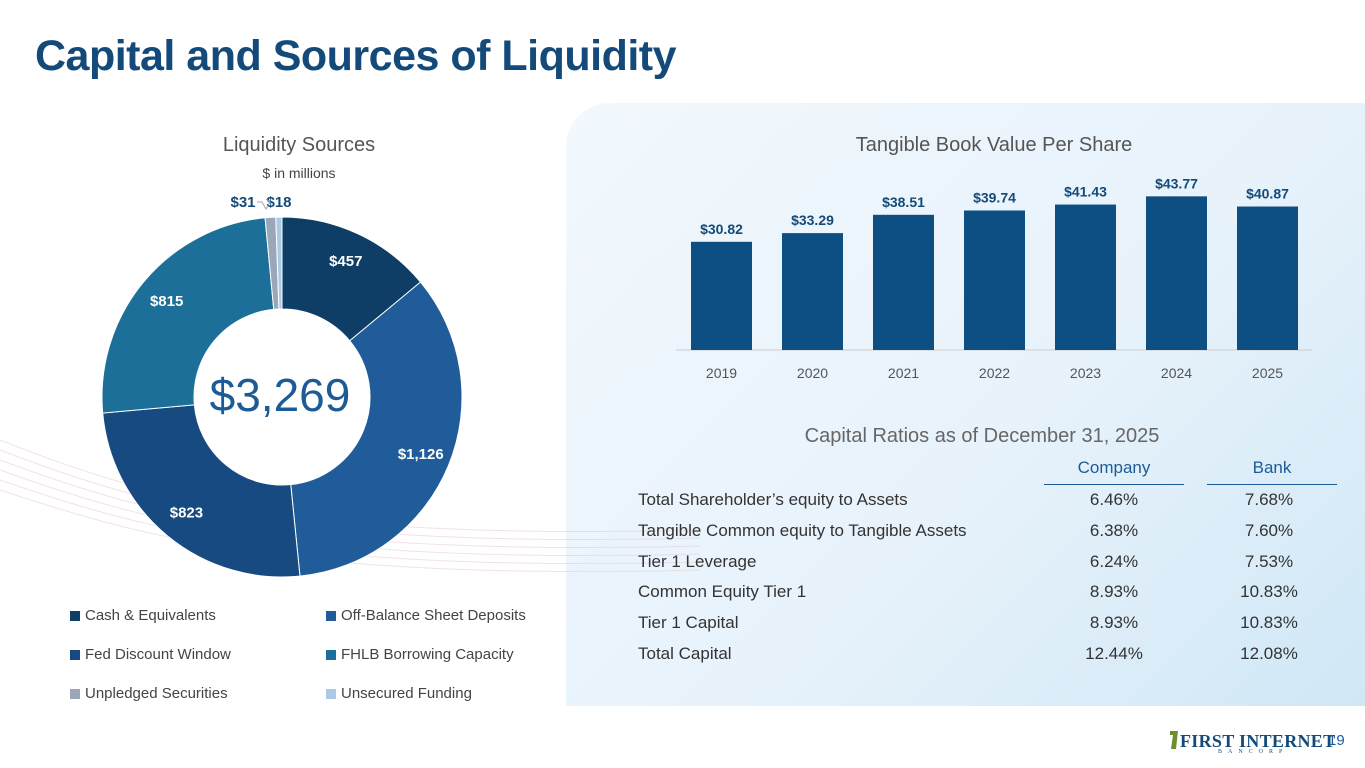  I want to click on liquidity-donut-chart: $457 $1,126 $823 $815 $31 $18, so click(282, 386).